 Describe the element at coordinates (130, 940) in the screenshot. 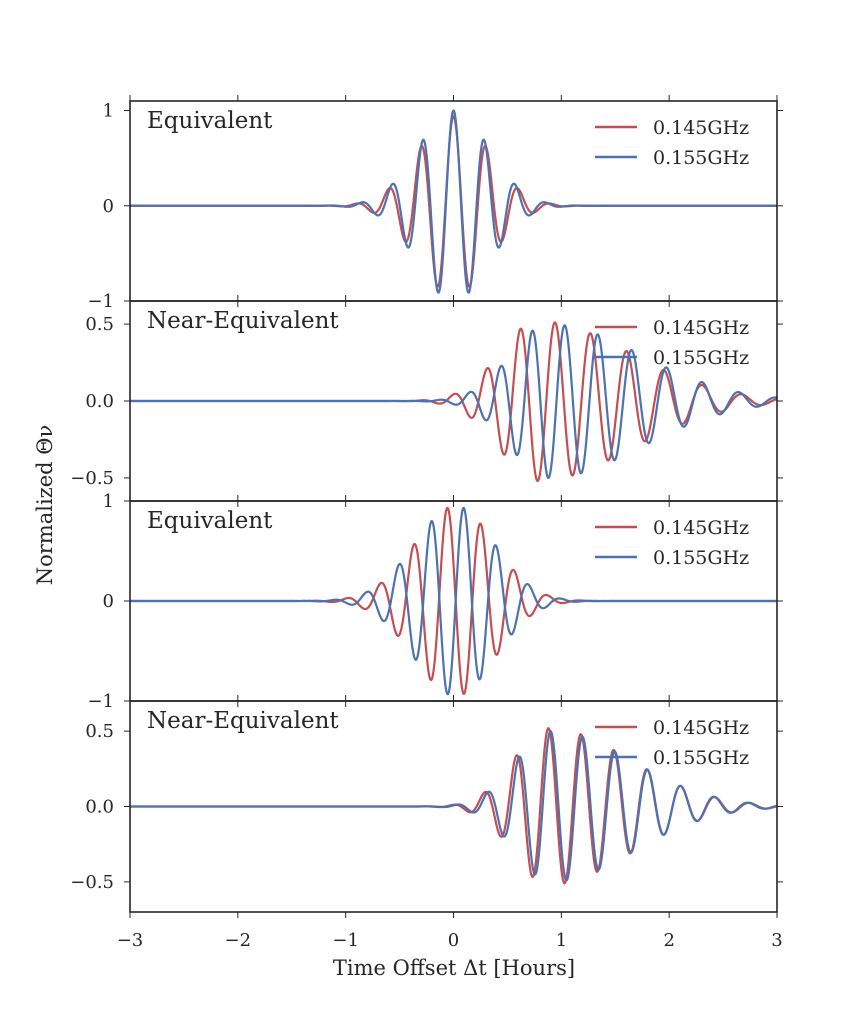

I see `x-tick-label: −3` at that location.